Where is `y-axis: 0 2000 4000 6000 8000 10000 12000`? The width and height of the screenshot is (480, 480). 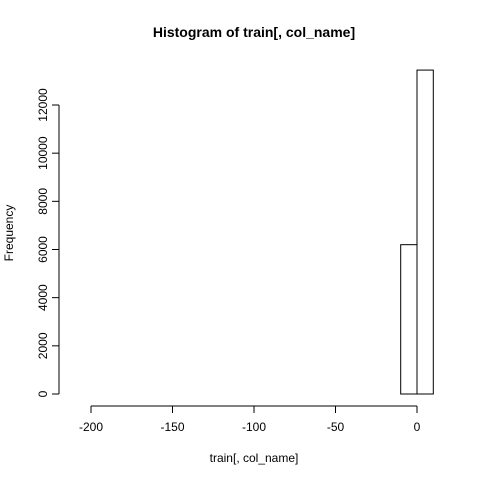 y-axis: 0 2000 4000 6000 8000 10000 12000 is located at coordinates (47, 242).